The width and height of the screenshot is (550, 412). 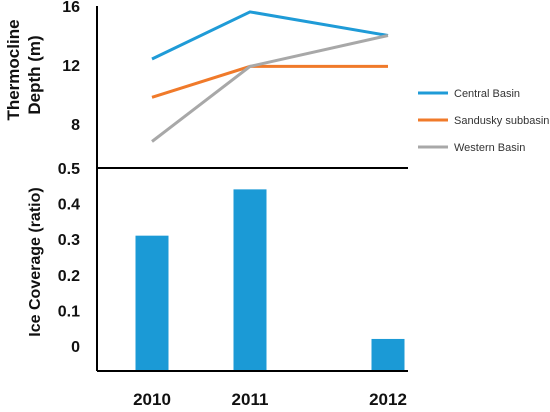 I want to click on bottom-y-tick-5: 0, so click(x=75, y=347).